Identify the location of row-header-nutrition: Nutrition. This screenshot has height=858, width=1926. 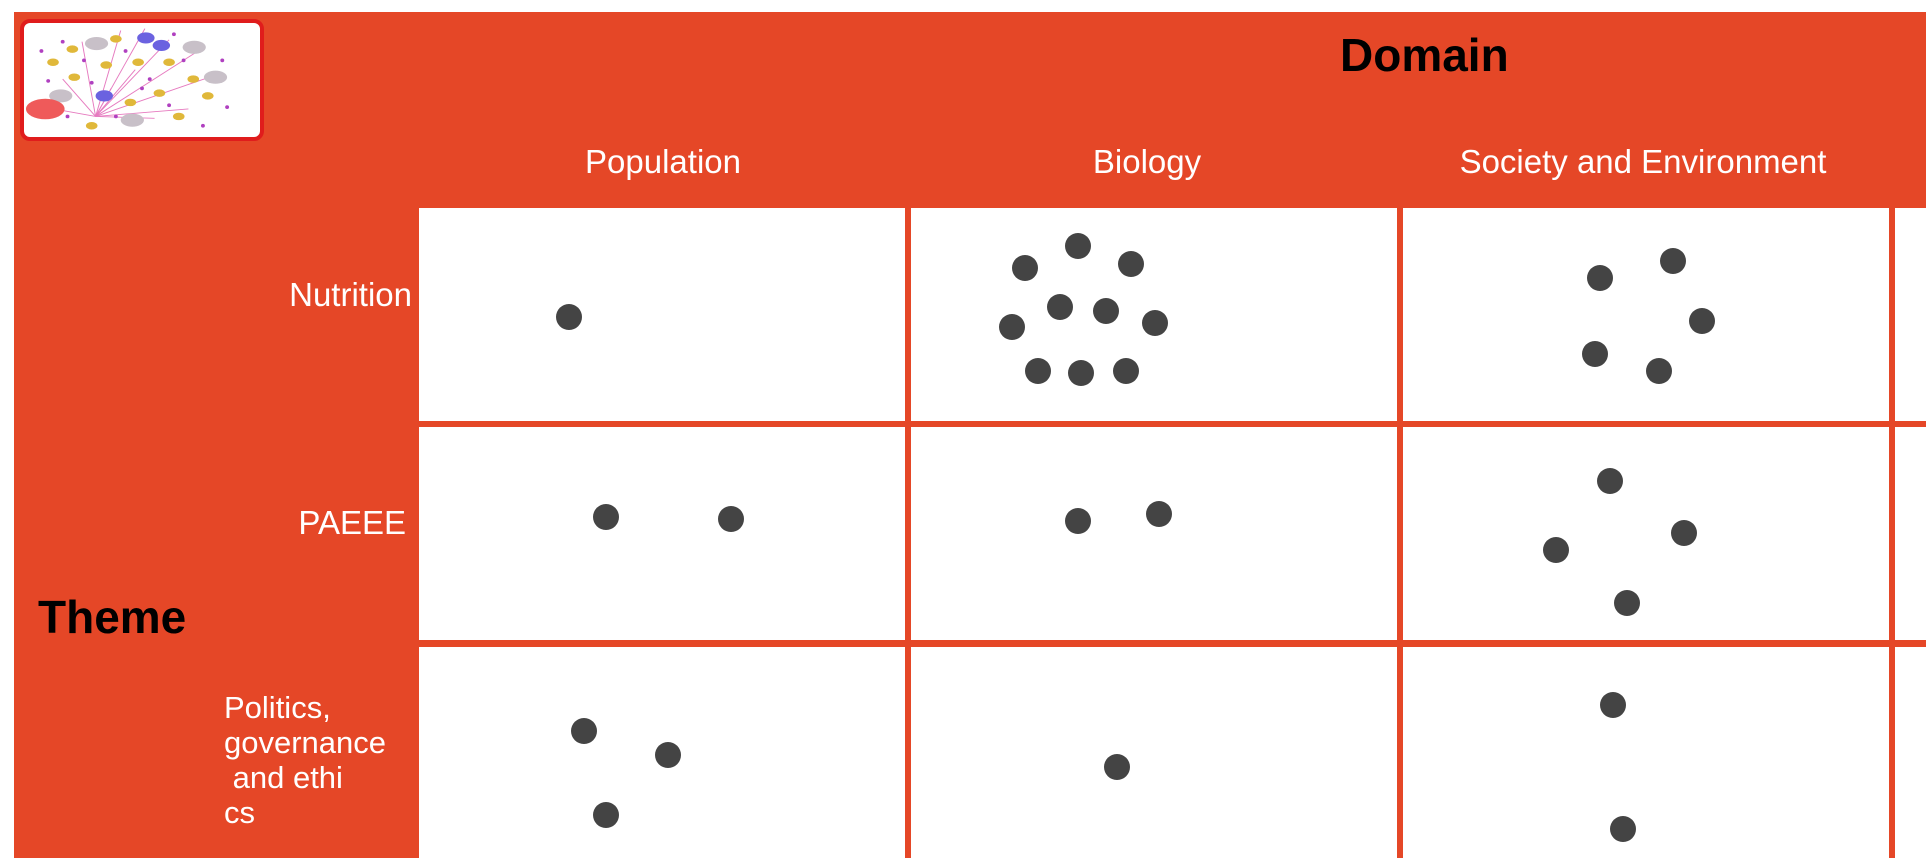
(350, 294).